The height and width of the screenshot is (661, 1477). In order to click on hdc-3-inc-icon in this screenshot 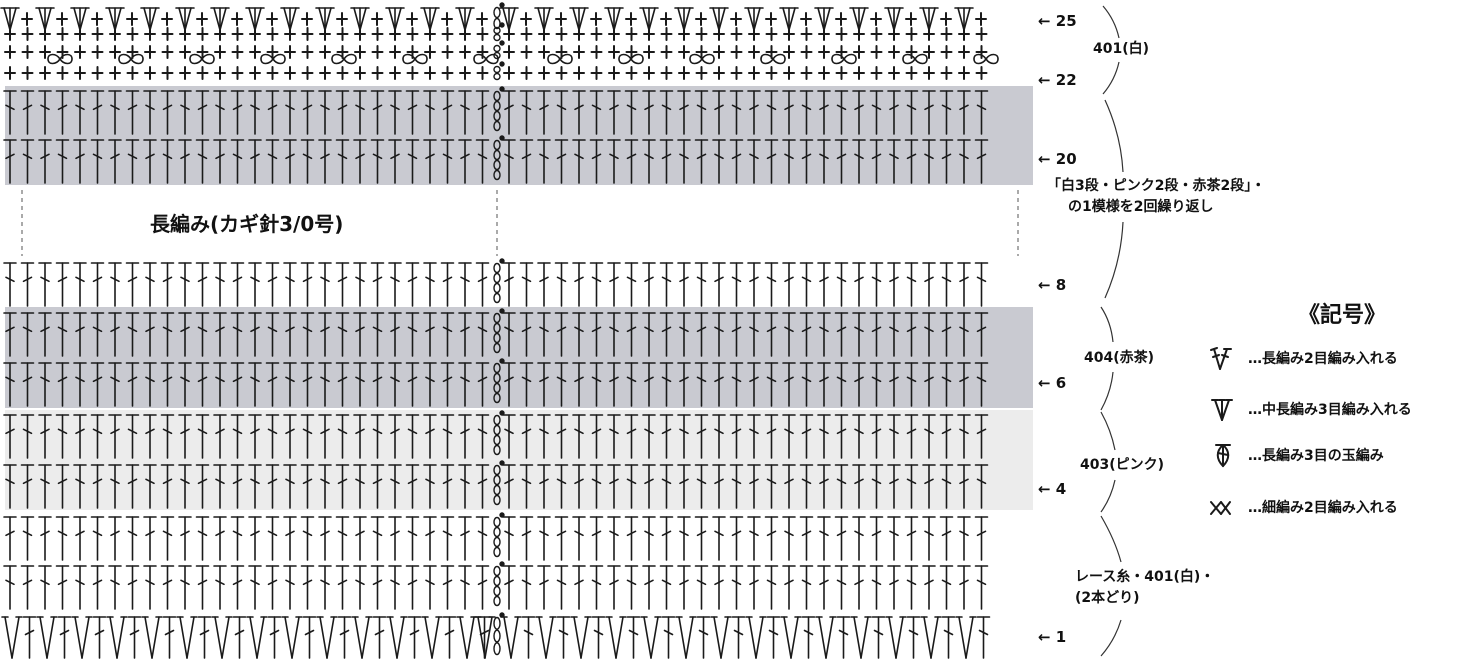, I will do `click(1222, 410)`.